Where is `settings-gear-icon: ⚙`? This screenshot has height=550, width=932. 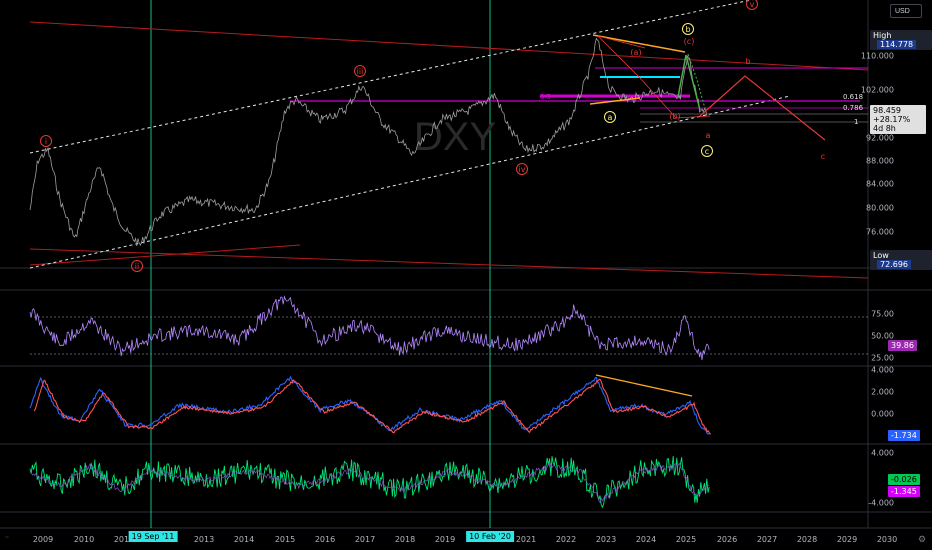 settings-gear-icon: ⚙ is located at coordinates (922, 539).